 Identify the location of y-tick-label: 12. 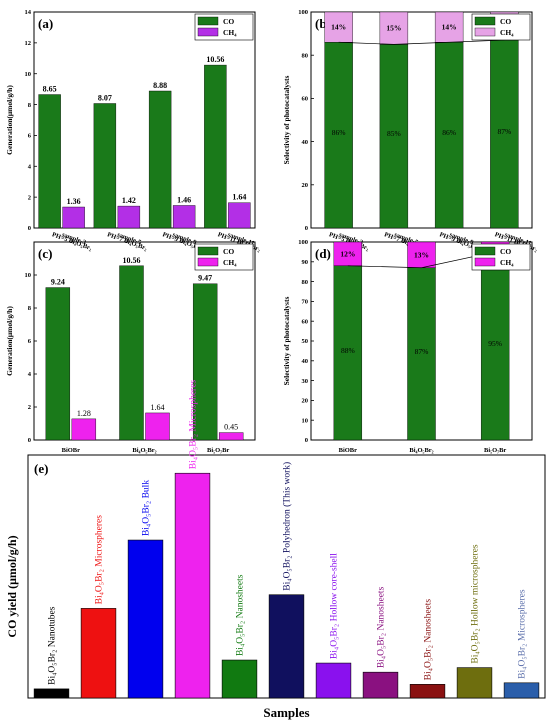
(28, 43).